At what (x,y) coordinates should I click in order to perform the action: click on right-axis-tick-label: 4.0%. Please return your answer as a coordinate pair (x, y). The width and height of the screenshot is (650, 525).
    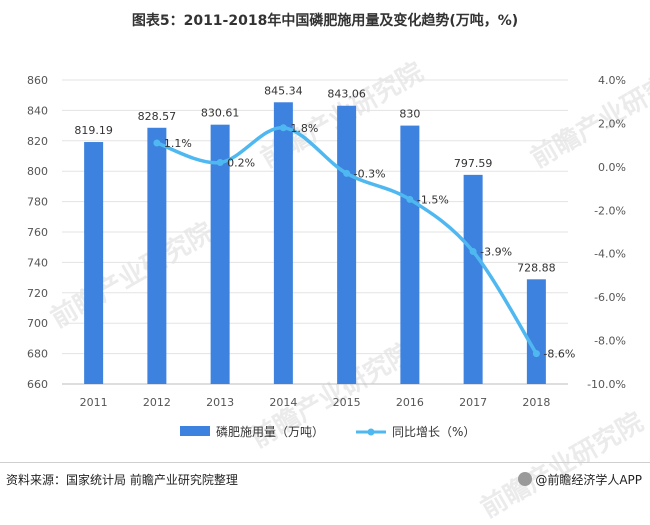
    Looking at the image, I should click on (612, 80).